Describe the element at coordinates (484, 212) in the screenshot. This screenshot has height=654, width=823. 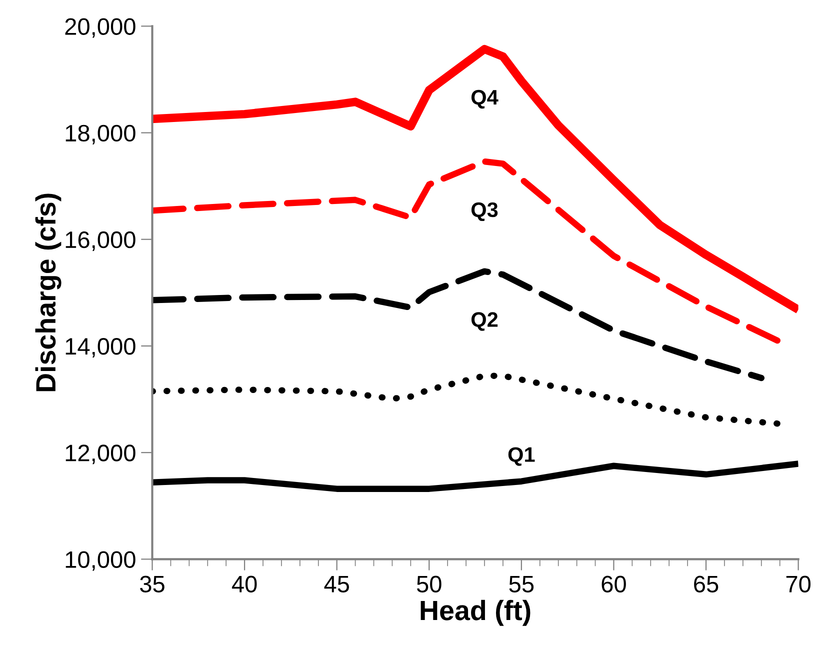
I see `series-label: Q3` at that location.